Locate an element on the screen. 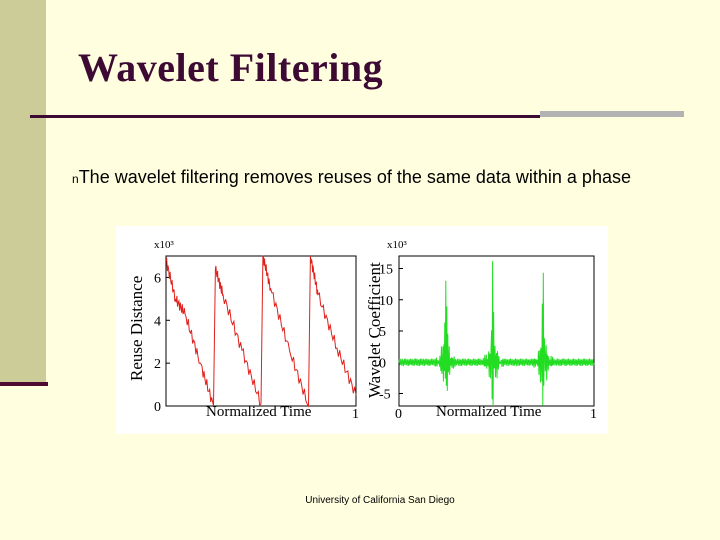  right-plot-frame is located at coordinates (496, 331).